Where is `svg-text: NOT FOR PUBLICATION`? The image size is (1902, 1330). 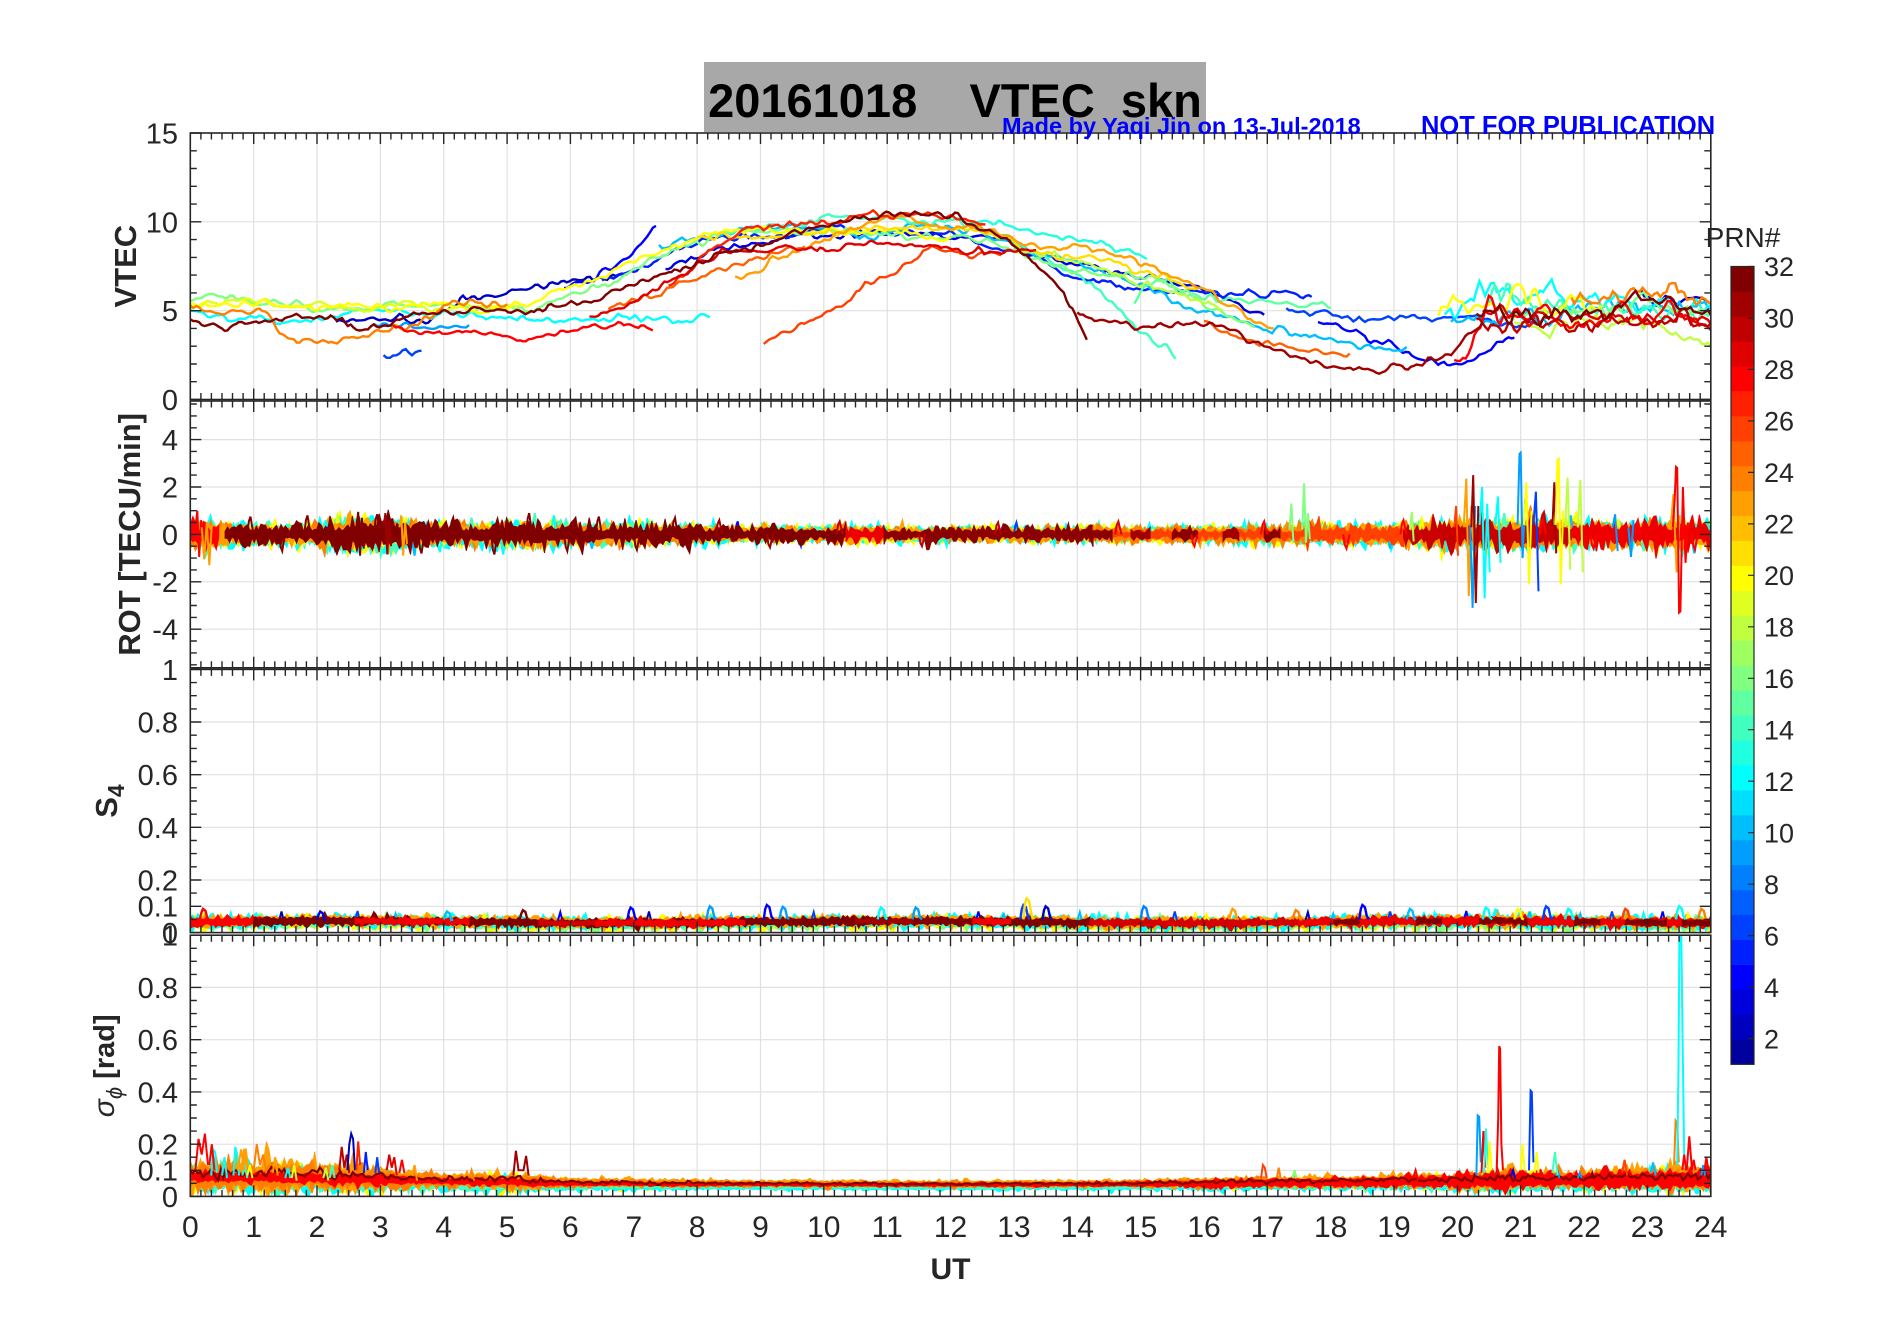
svg-text: NOT FOR PUBLICATION is located at coordinates (1568, 126).